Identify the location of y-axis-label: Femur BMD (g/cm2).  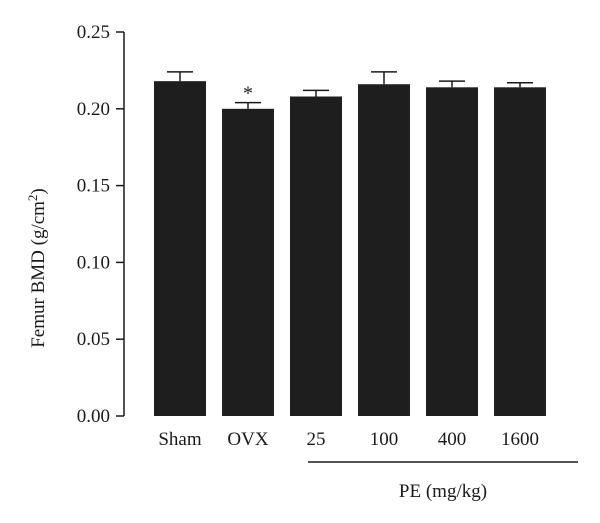
(37, 268).